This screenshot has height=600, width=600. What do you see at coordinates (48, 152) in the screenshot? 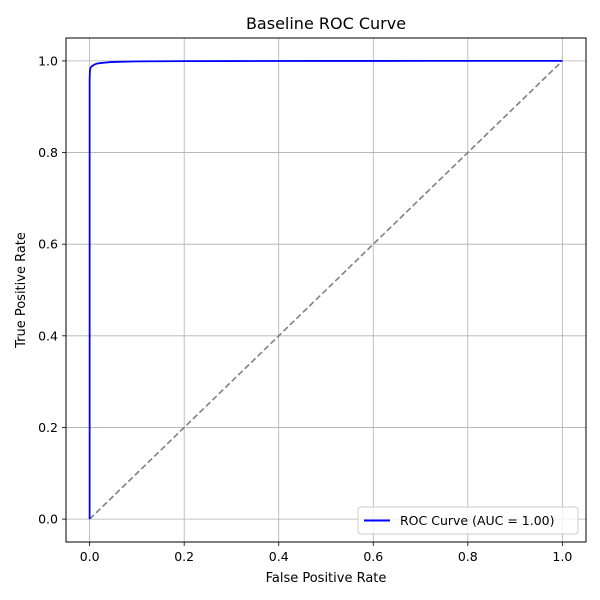
I see `y-tick-label: 0.8` at bounding box center [48, 152].